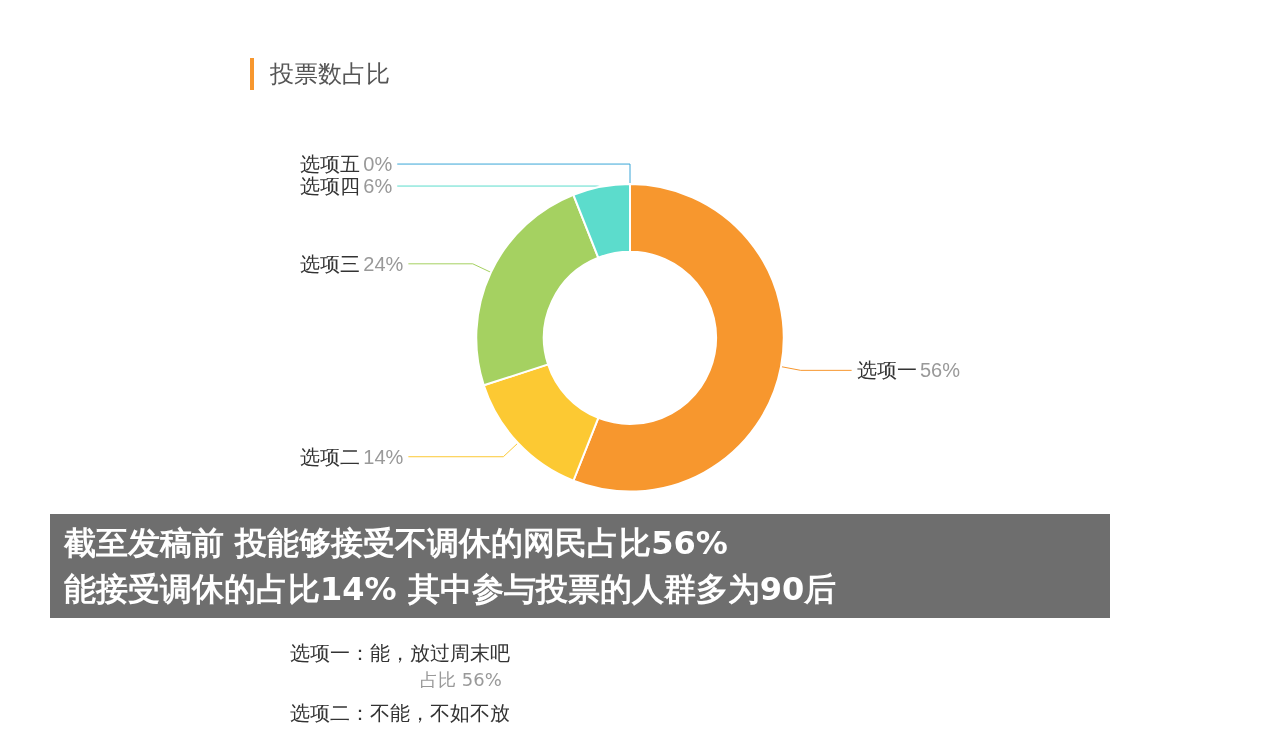 This screenshot has height=736, width=1284. Describe the element at coordinates (461, 680) in the screenshot. I see `text: 占比 56%` at that location.